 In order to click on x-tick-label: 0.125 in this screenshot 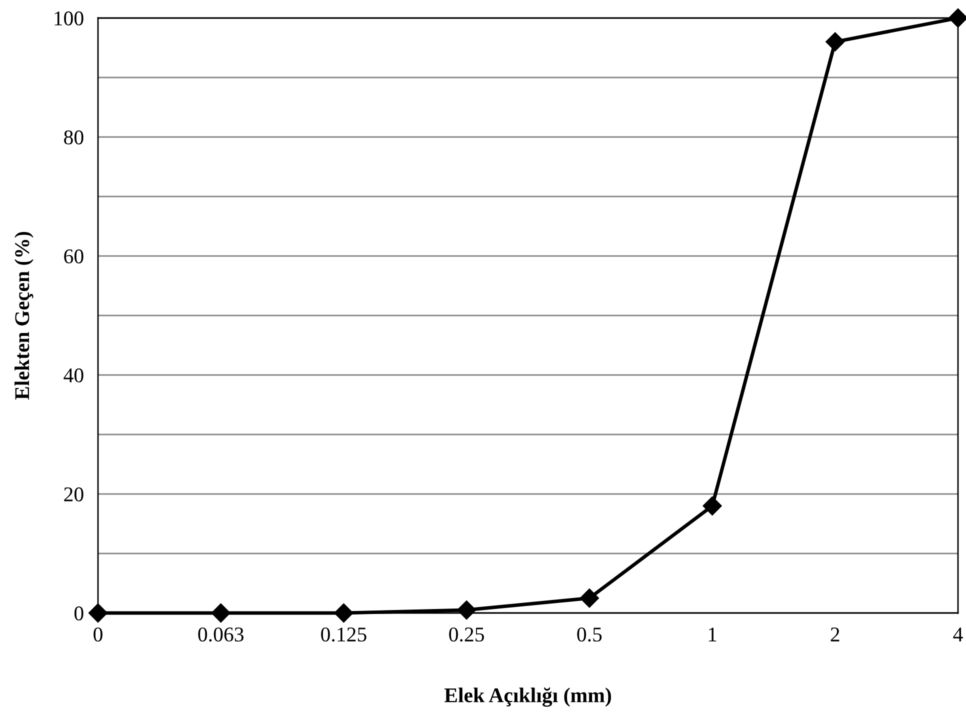, I will do `click(343, 634)`.